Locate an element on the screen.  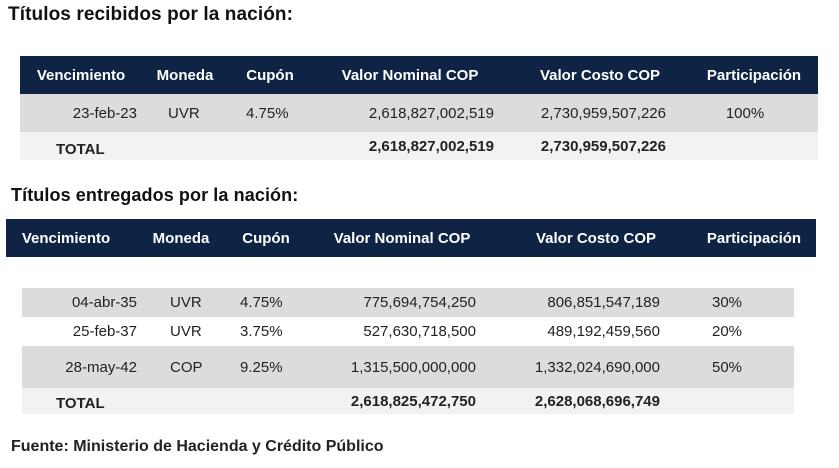
cell-valor-costo: 1,332,024,690,000 is located at coordinates (597, 367).